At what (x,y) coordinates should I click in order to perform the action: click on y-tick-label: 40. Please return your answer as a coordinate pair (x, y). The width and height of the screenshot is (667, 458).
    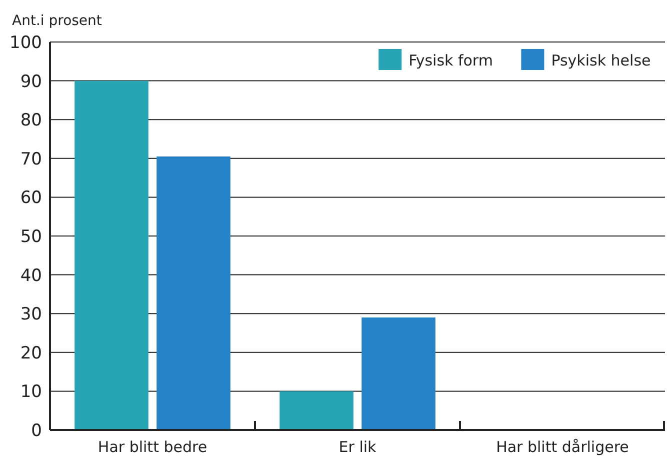
    Looking at the image, I should click on (31, 276).